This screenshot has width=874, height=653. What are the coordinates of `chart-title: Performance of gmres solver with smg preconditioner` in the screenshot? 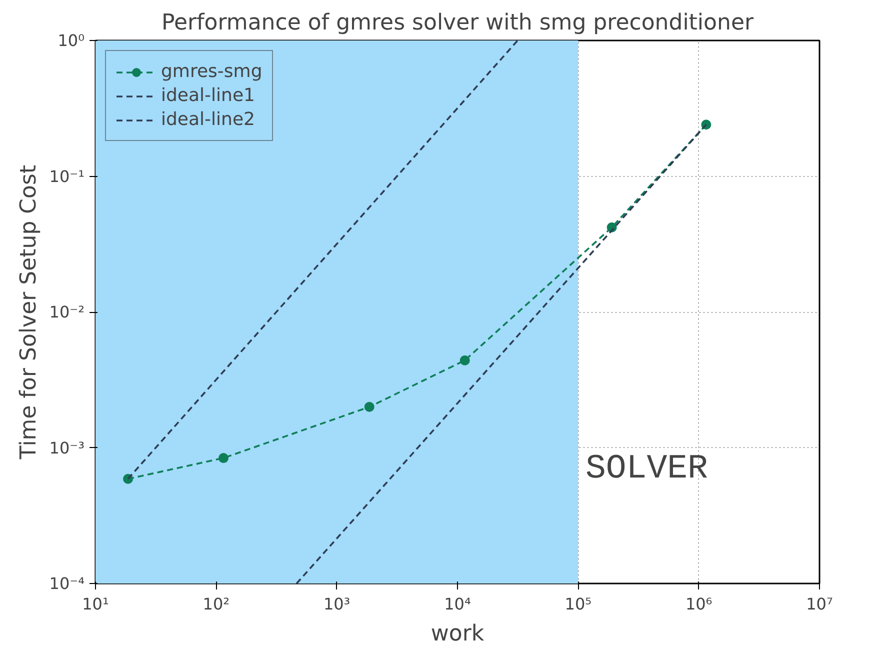 It's located at (457, 23).